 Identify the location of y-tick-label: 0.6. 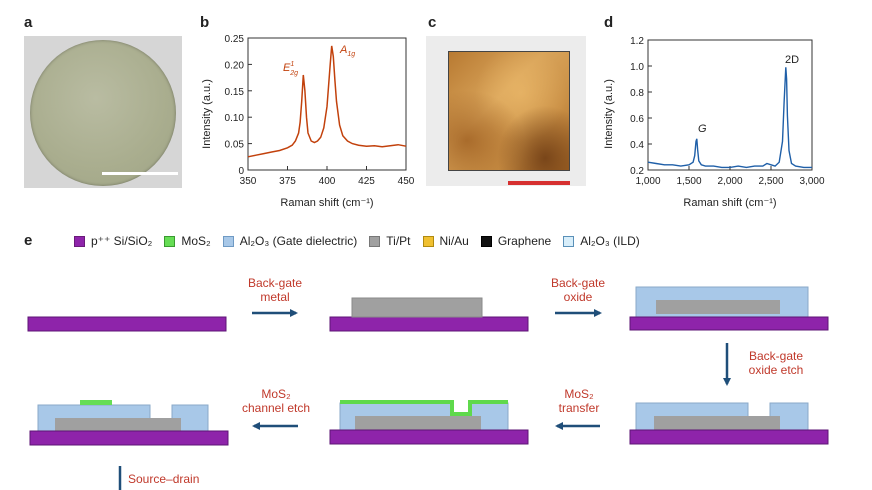
(637, 119).